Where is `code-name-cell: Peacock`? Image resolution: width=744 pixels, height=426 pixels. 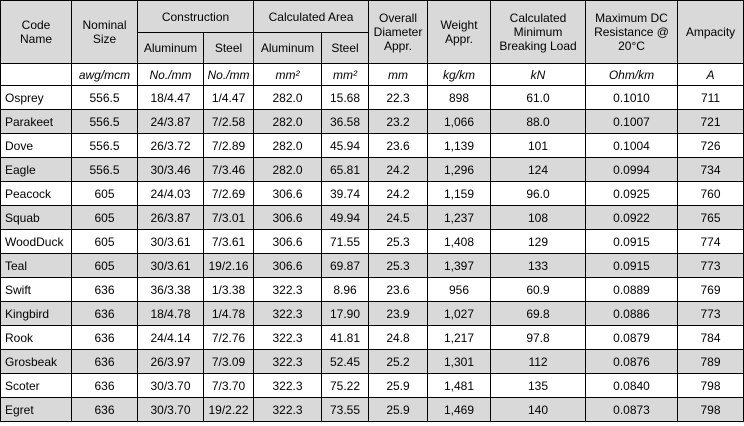
code-name-cell: Peacock is located at coordinates (36, 193).